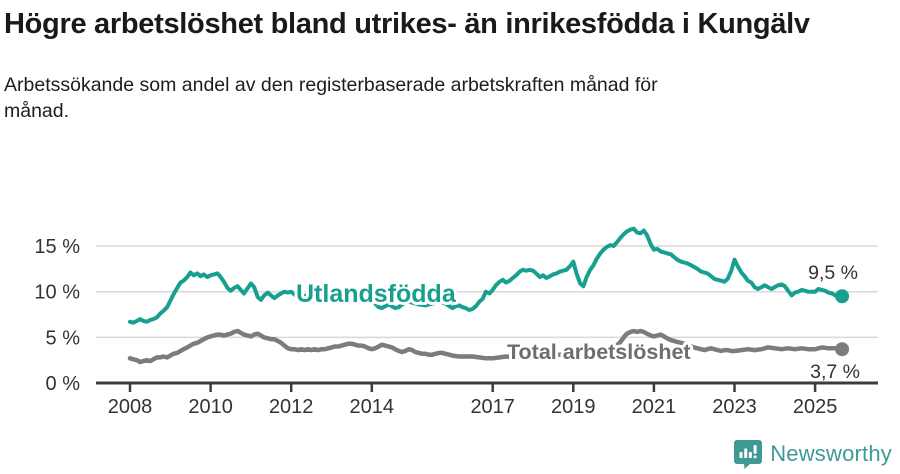  I want to click on brand-footer: Newsworthy, so click(813, 454).